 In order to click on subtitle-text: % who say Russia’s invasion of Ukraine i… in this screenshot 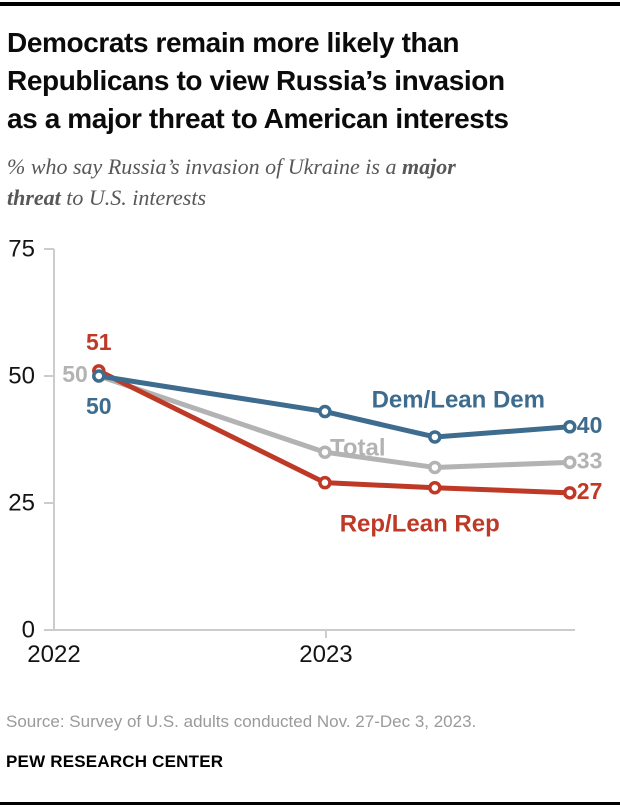, I will do `click(204, 166)`.